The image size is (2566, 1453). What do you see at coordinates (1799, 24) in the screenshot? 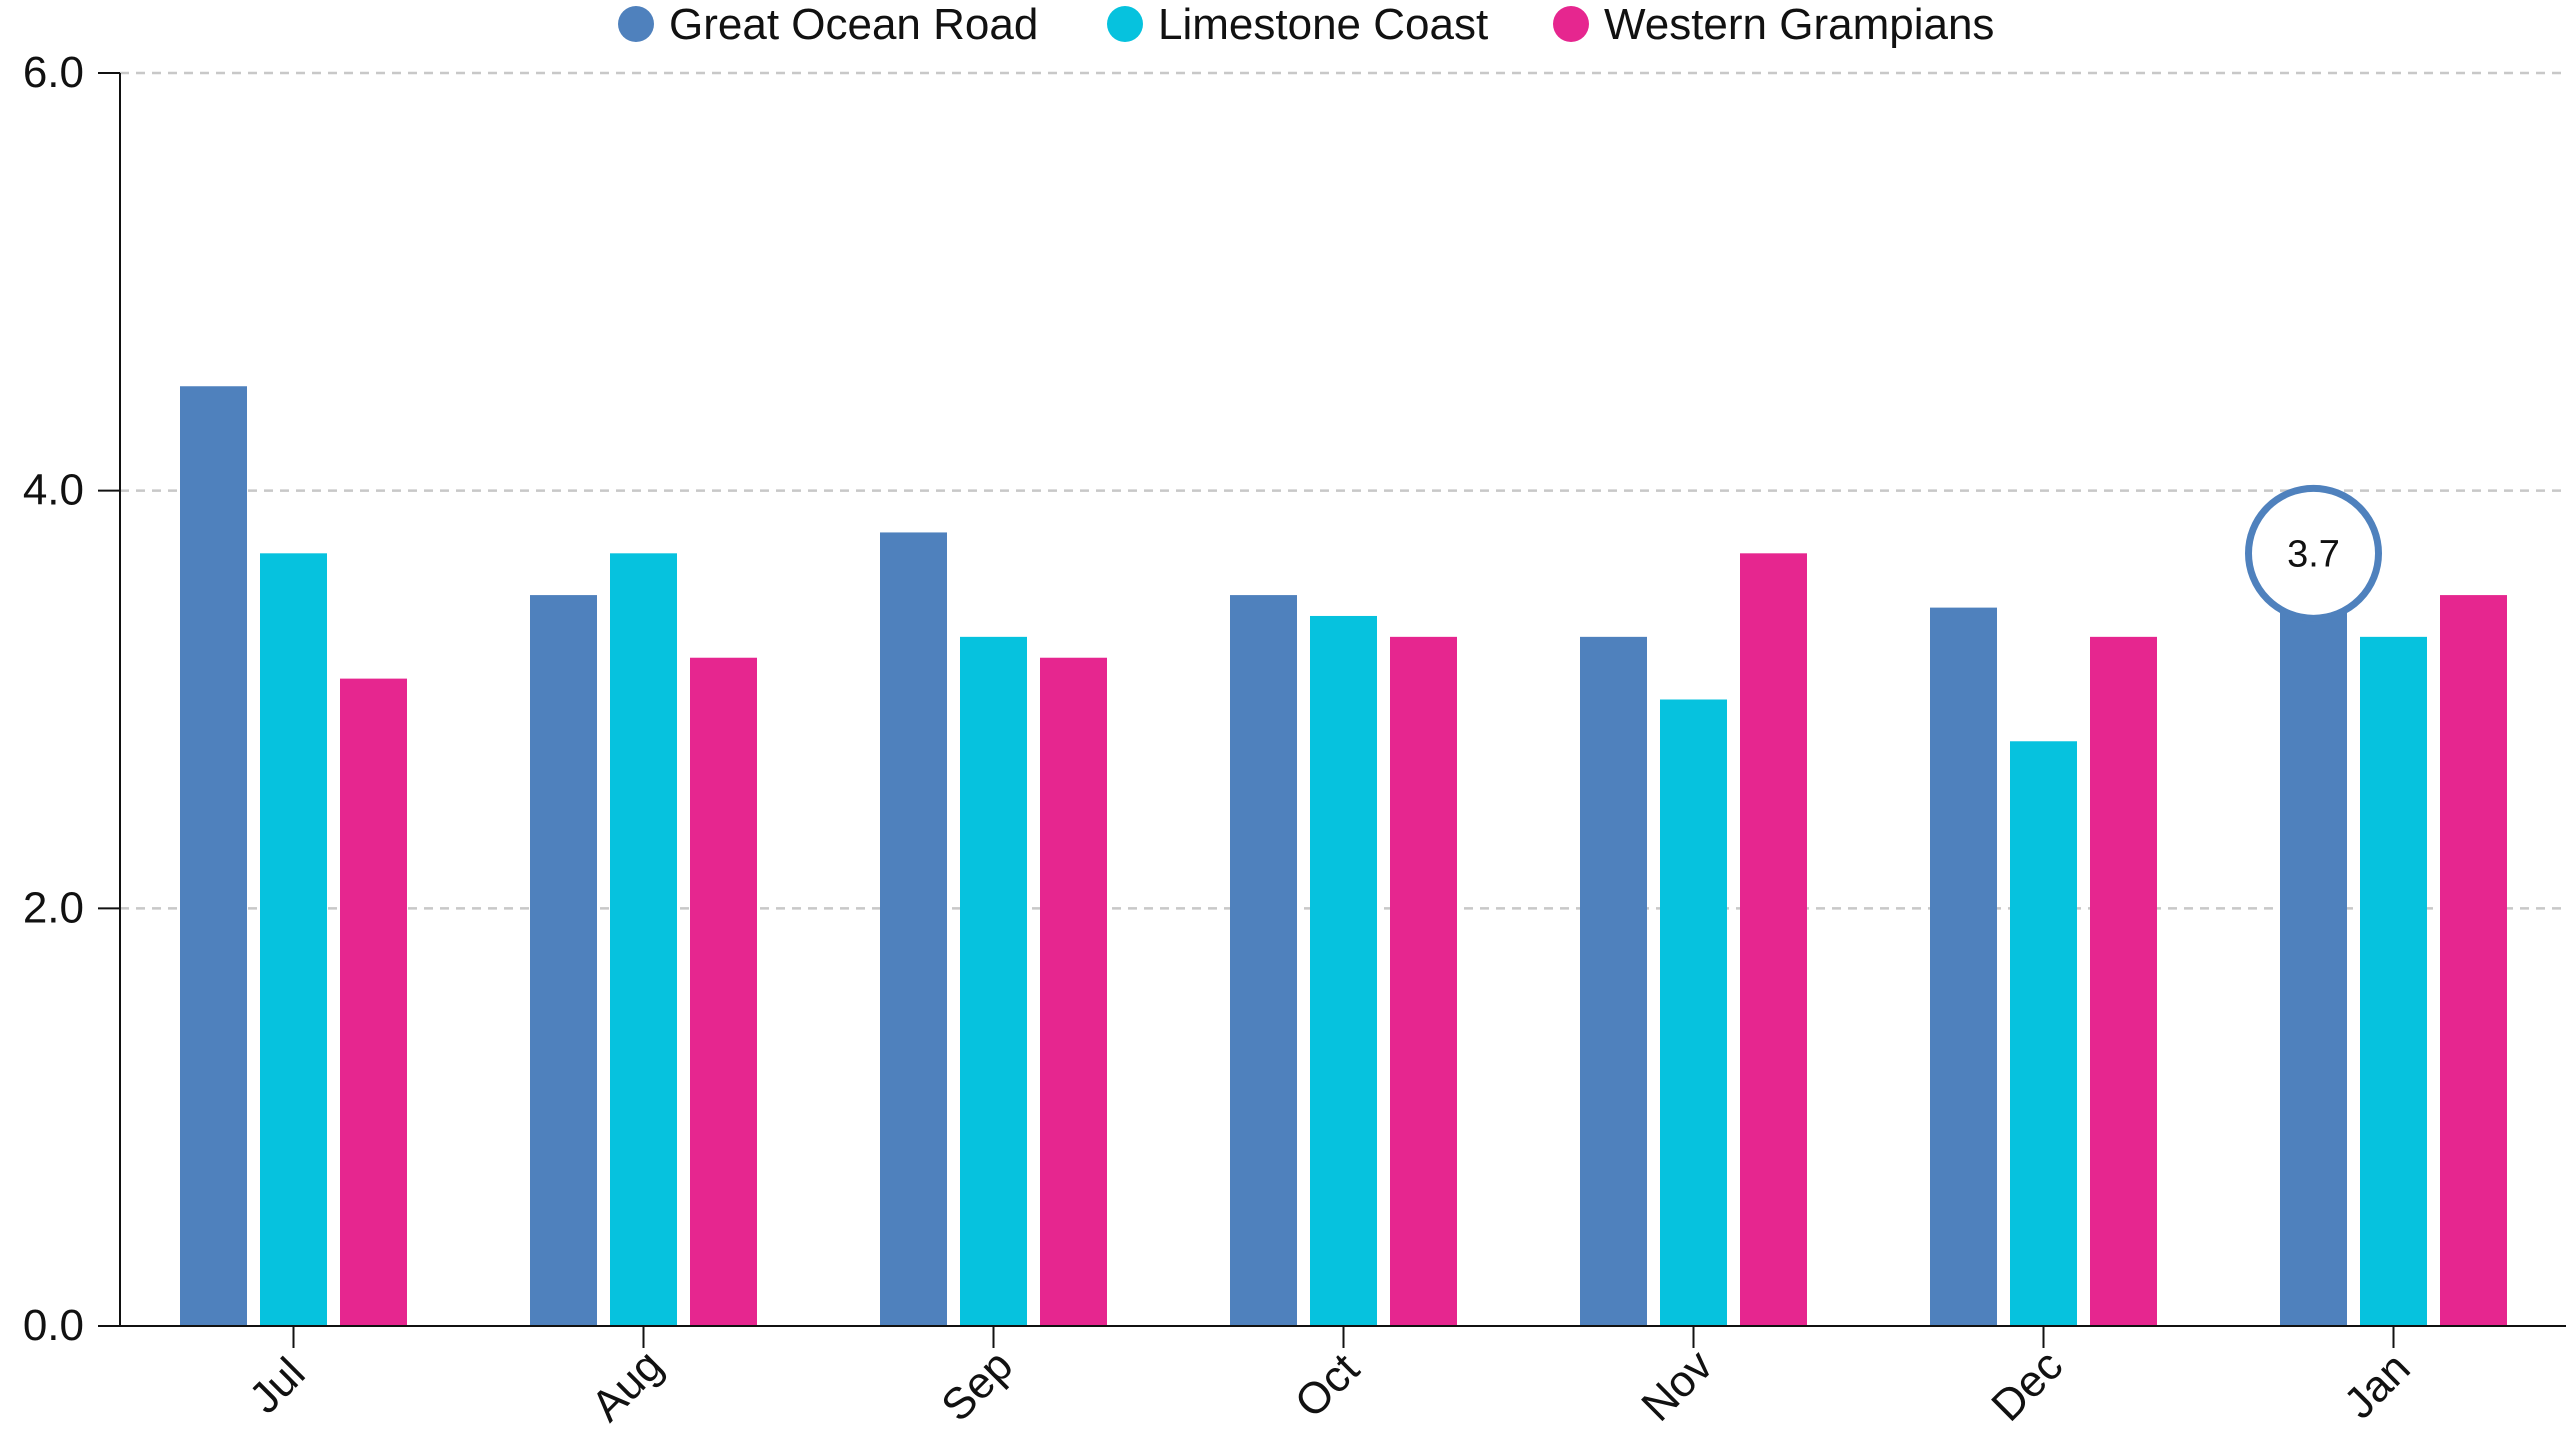
I see `legend-label: Western Grampians` at bounding box center [1799, 24].